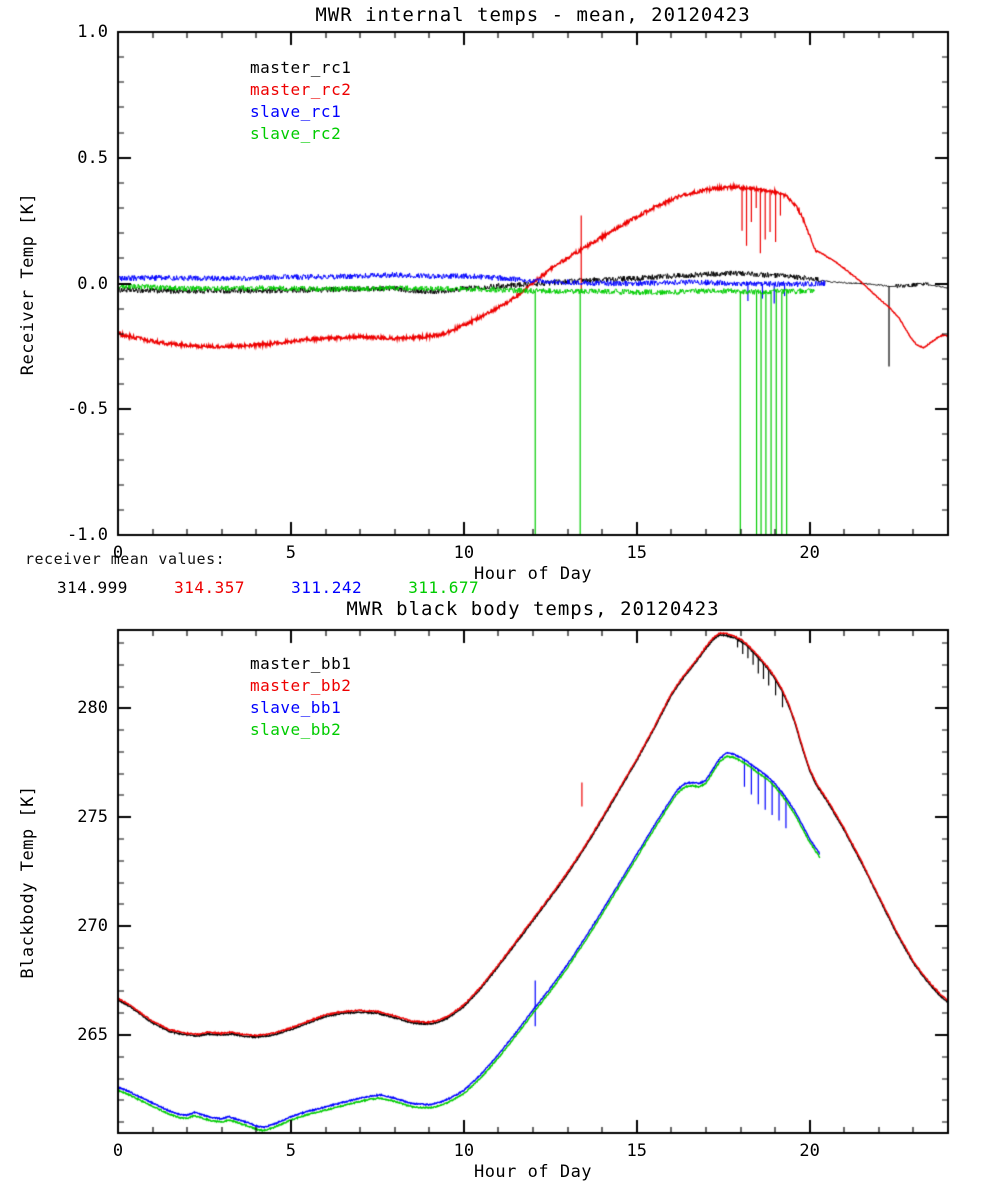 Image resolution: width=1000 pixels, height=1200 pixels. Describe the element at coordinates (286, 587) in the screenshot. I see `receiver-mean-values: 314.999 314.357 311.242 311.677` at that location.